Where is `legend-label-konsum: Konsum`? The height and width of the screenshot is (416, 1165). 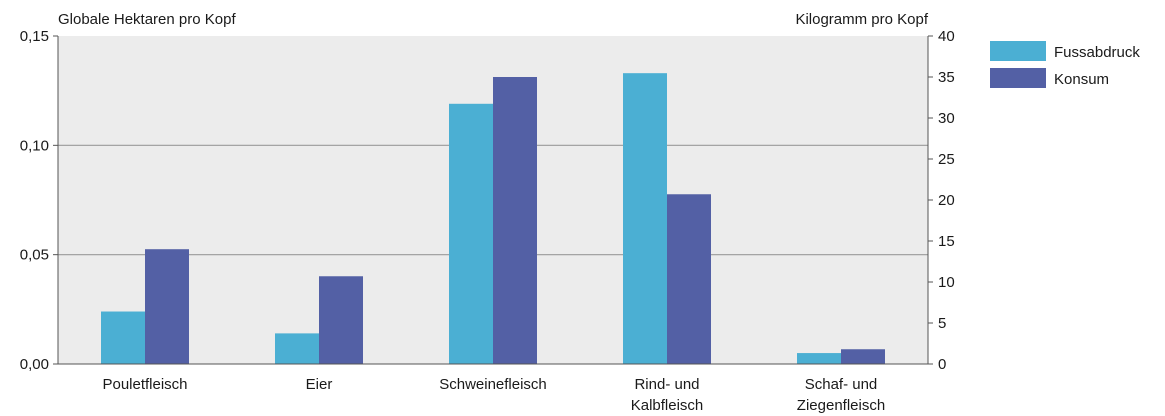 legend-label-konsum: Konsum is located at coordinates (1081, 79).